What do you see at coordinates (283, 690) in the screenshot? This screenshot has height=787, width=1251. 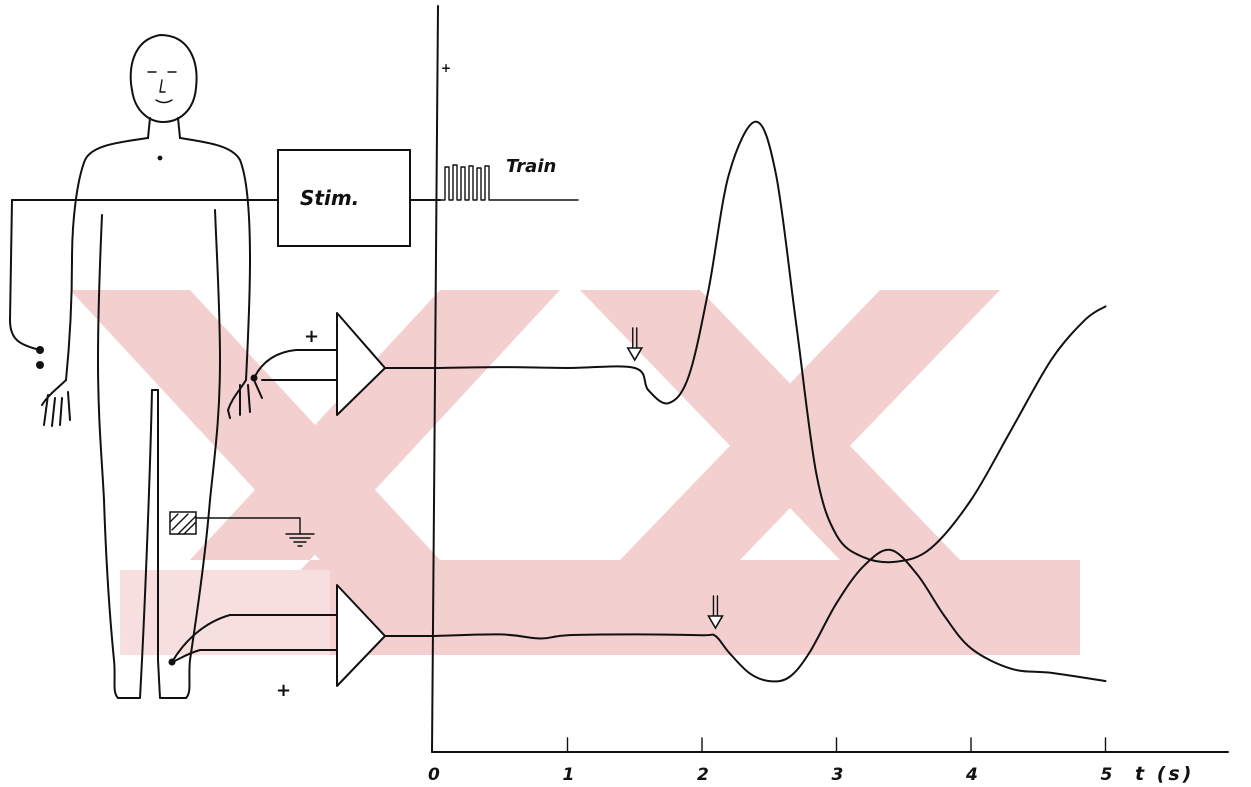 I see `lower-amplifier-plus: +` at bounding box center [283, 690].